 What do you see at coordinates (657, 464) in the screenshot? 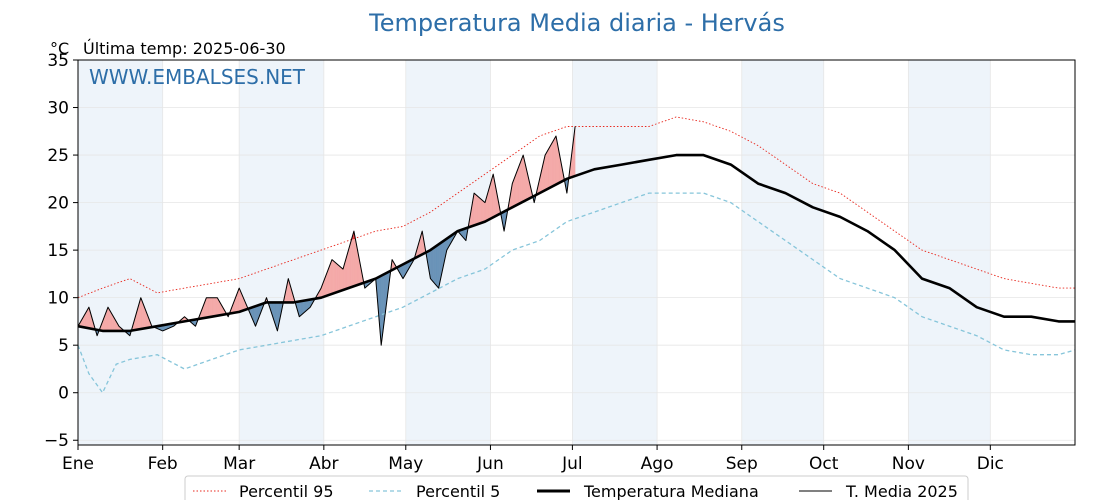
I see `x-tick-label: Ago` at bounding box center [657, 464].